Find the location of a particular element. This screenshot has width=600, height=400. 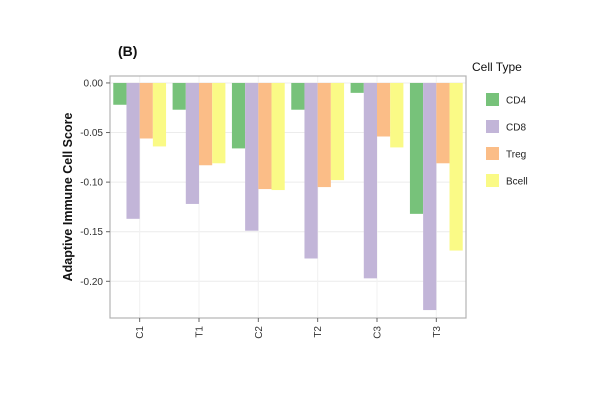

legend-label-bcell: Bcell is located at coordinates (517, 182).